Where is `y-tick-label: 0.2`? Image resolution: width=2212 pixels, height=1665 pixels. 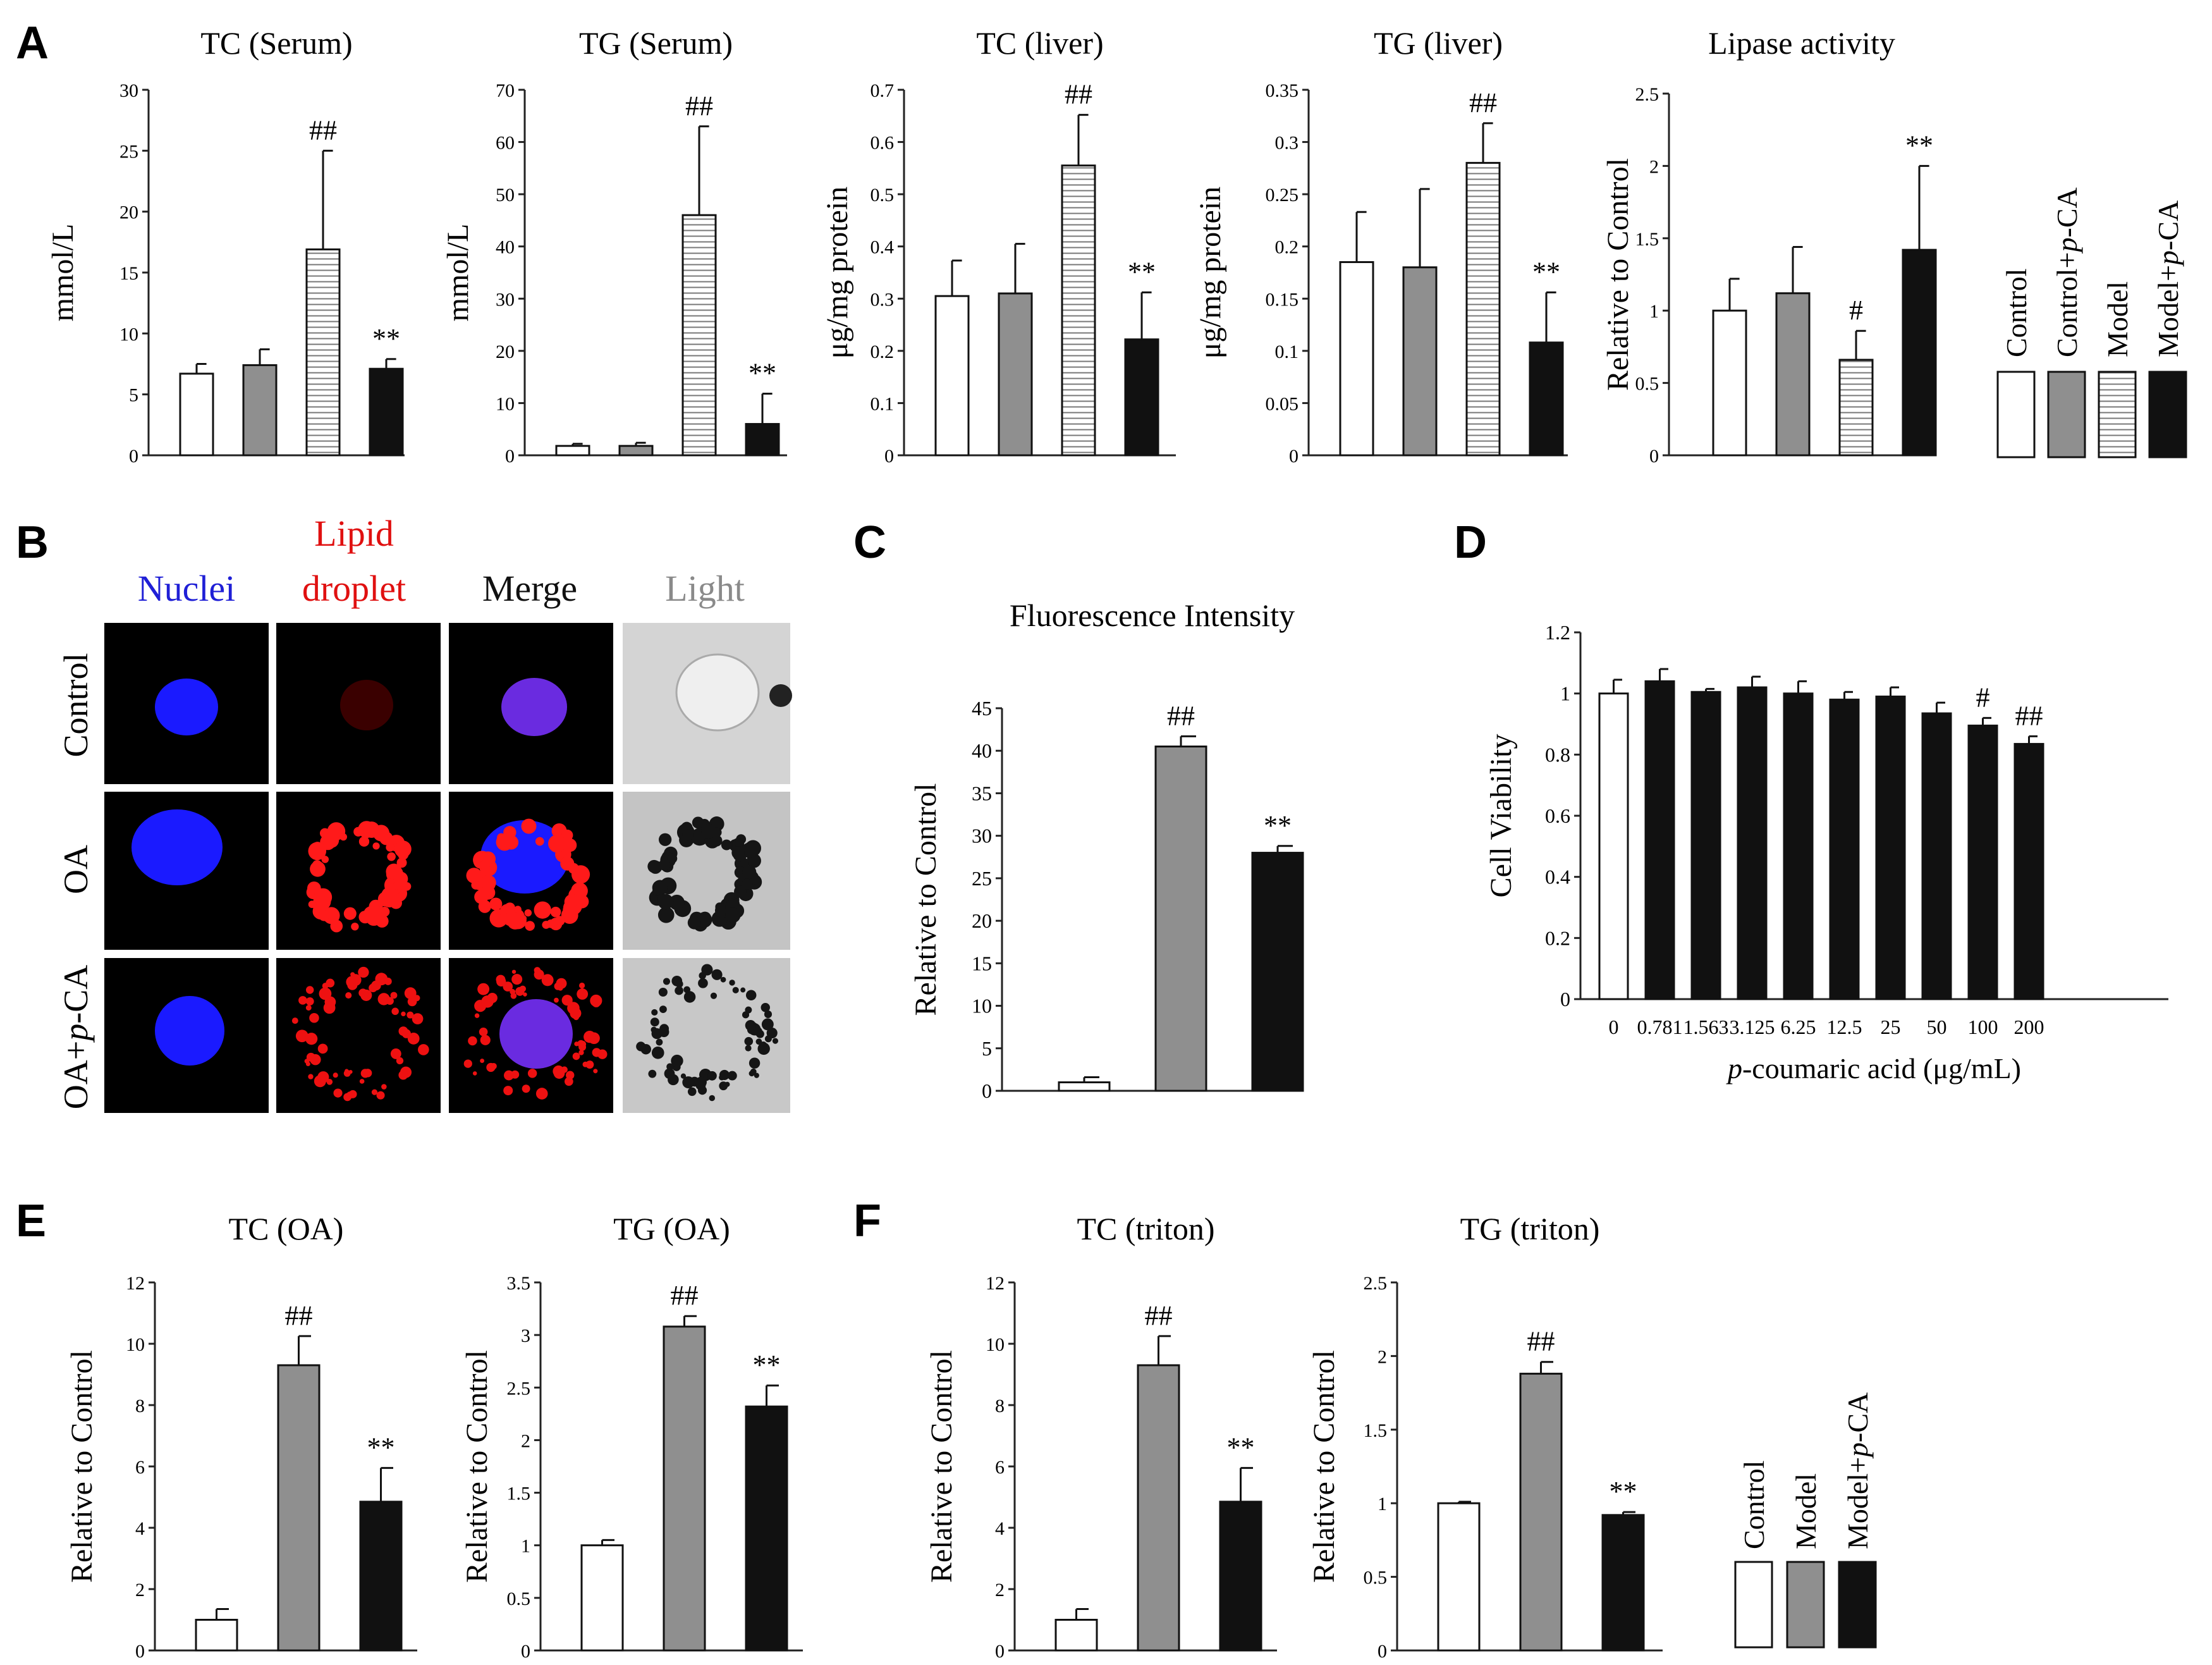
y-tick-label: 0.2 is located at coordinates (883, 351).